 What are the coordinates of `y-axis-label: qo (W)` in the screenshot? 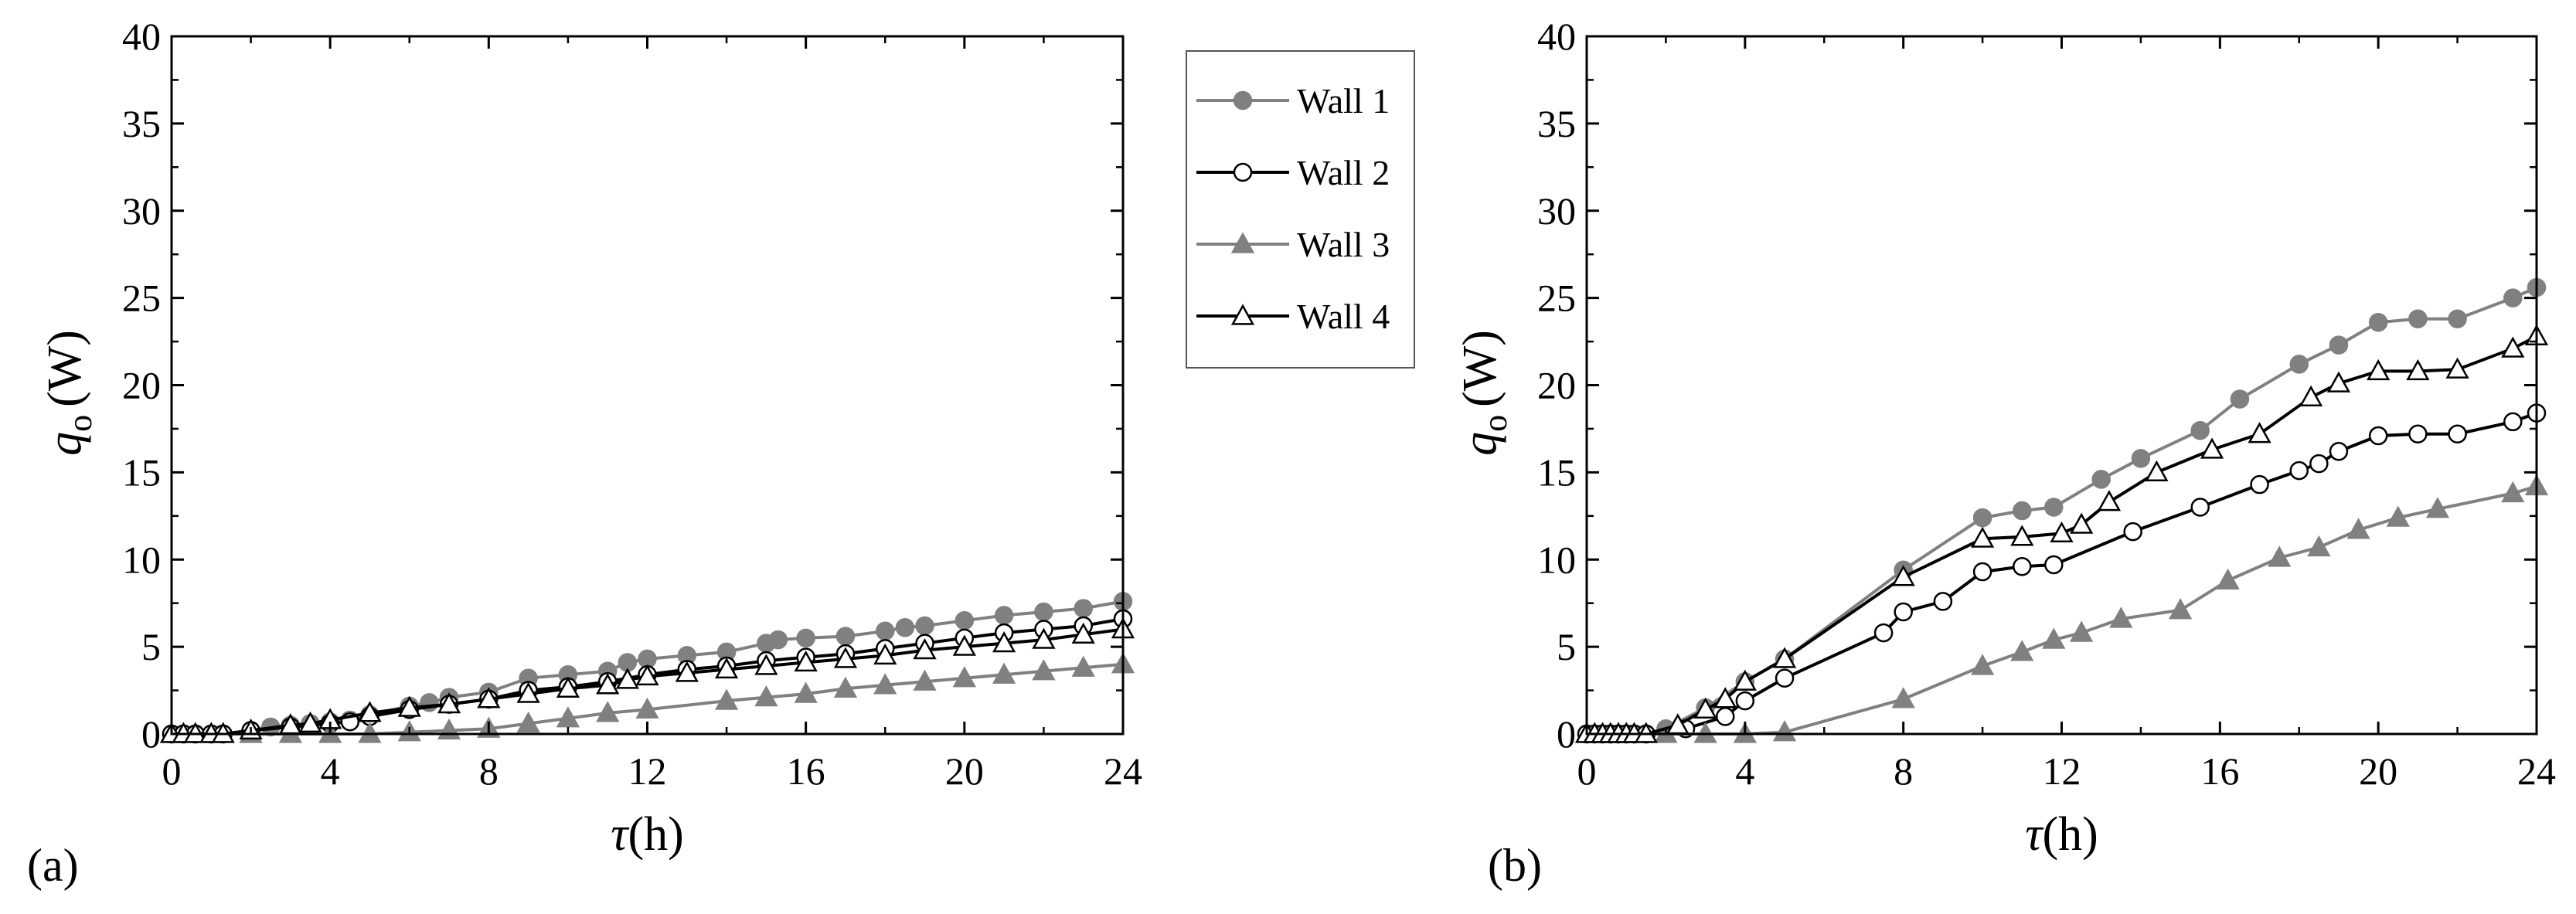 It's located at (1484, 393).